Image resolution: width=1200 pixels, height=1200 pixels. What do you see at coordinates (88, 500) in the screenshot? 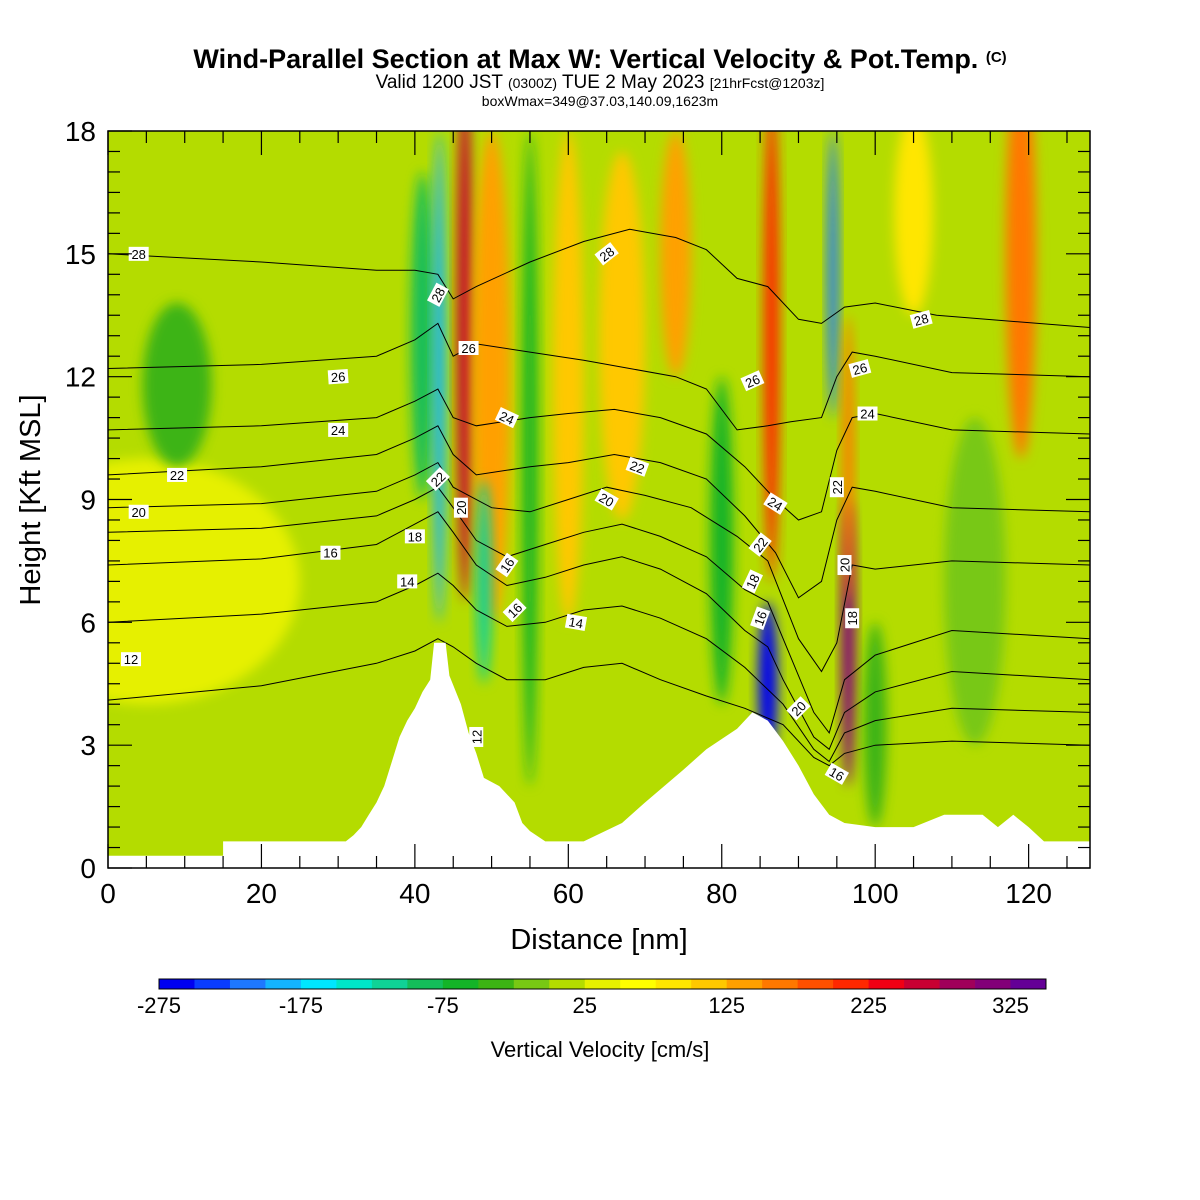
I see `y-tick-label: 9` at bounding box center [88, 500].